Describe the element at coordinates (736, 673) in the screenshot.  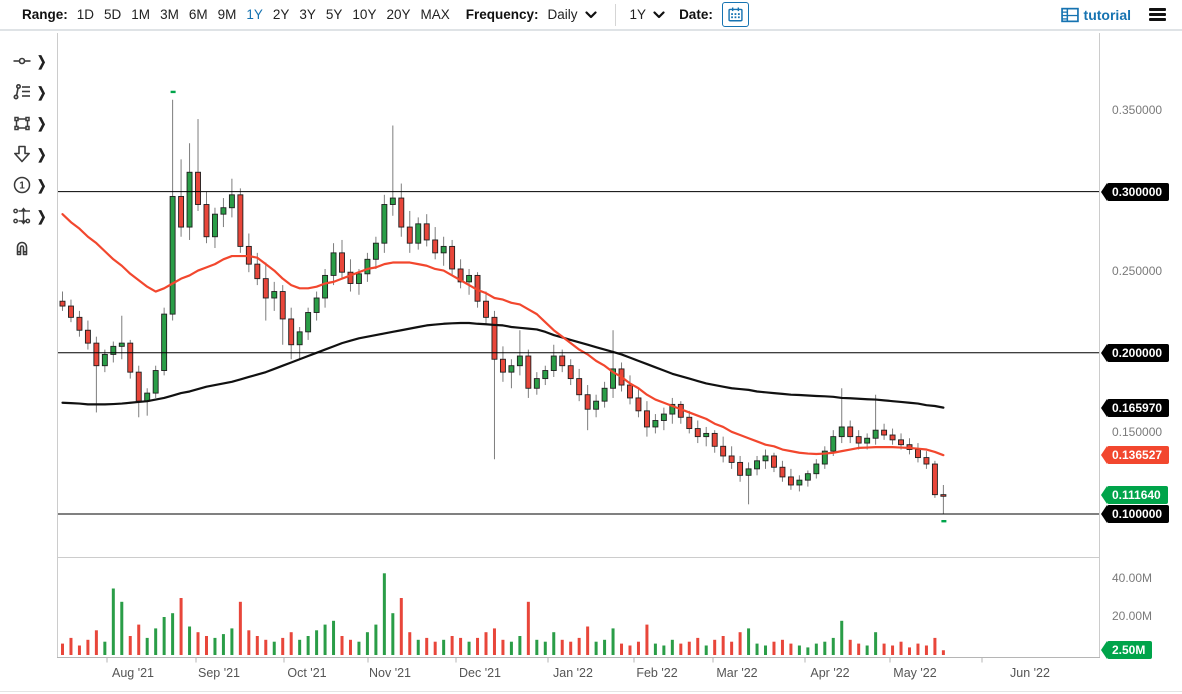
I see `svg-text: Mar '22` at that location.